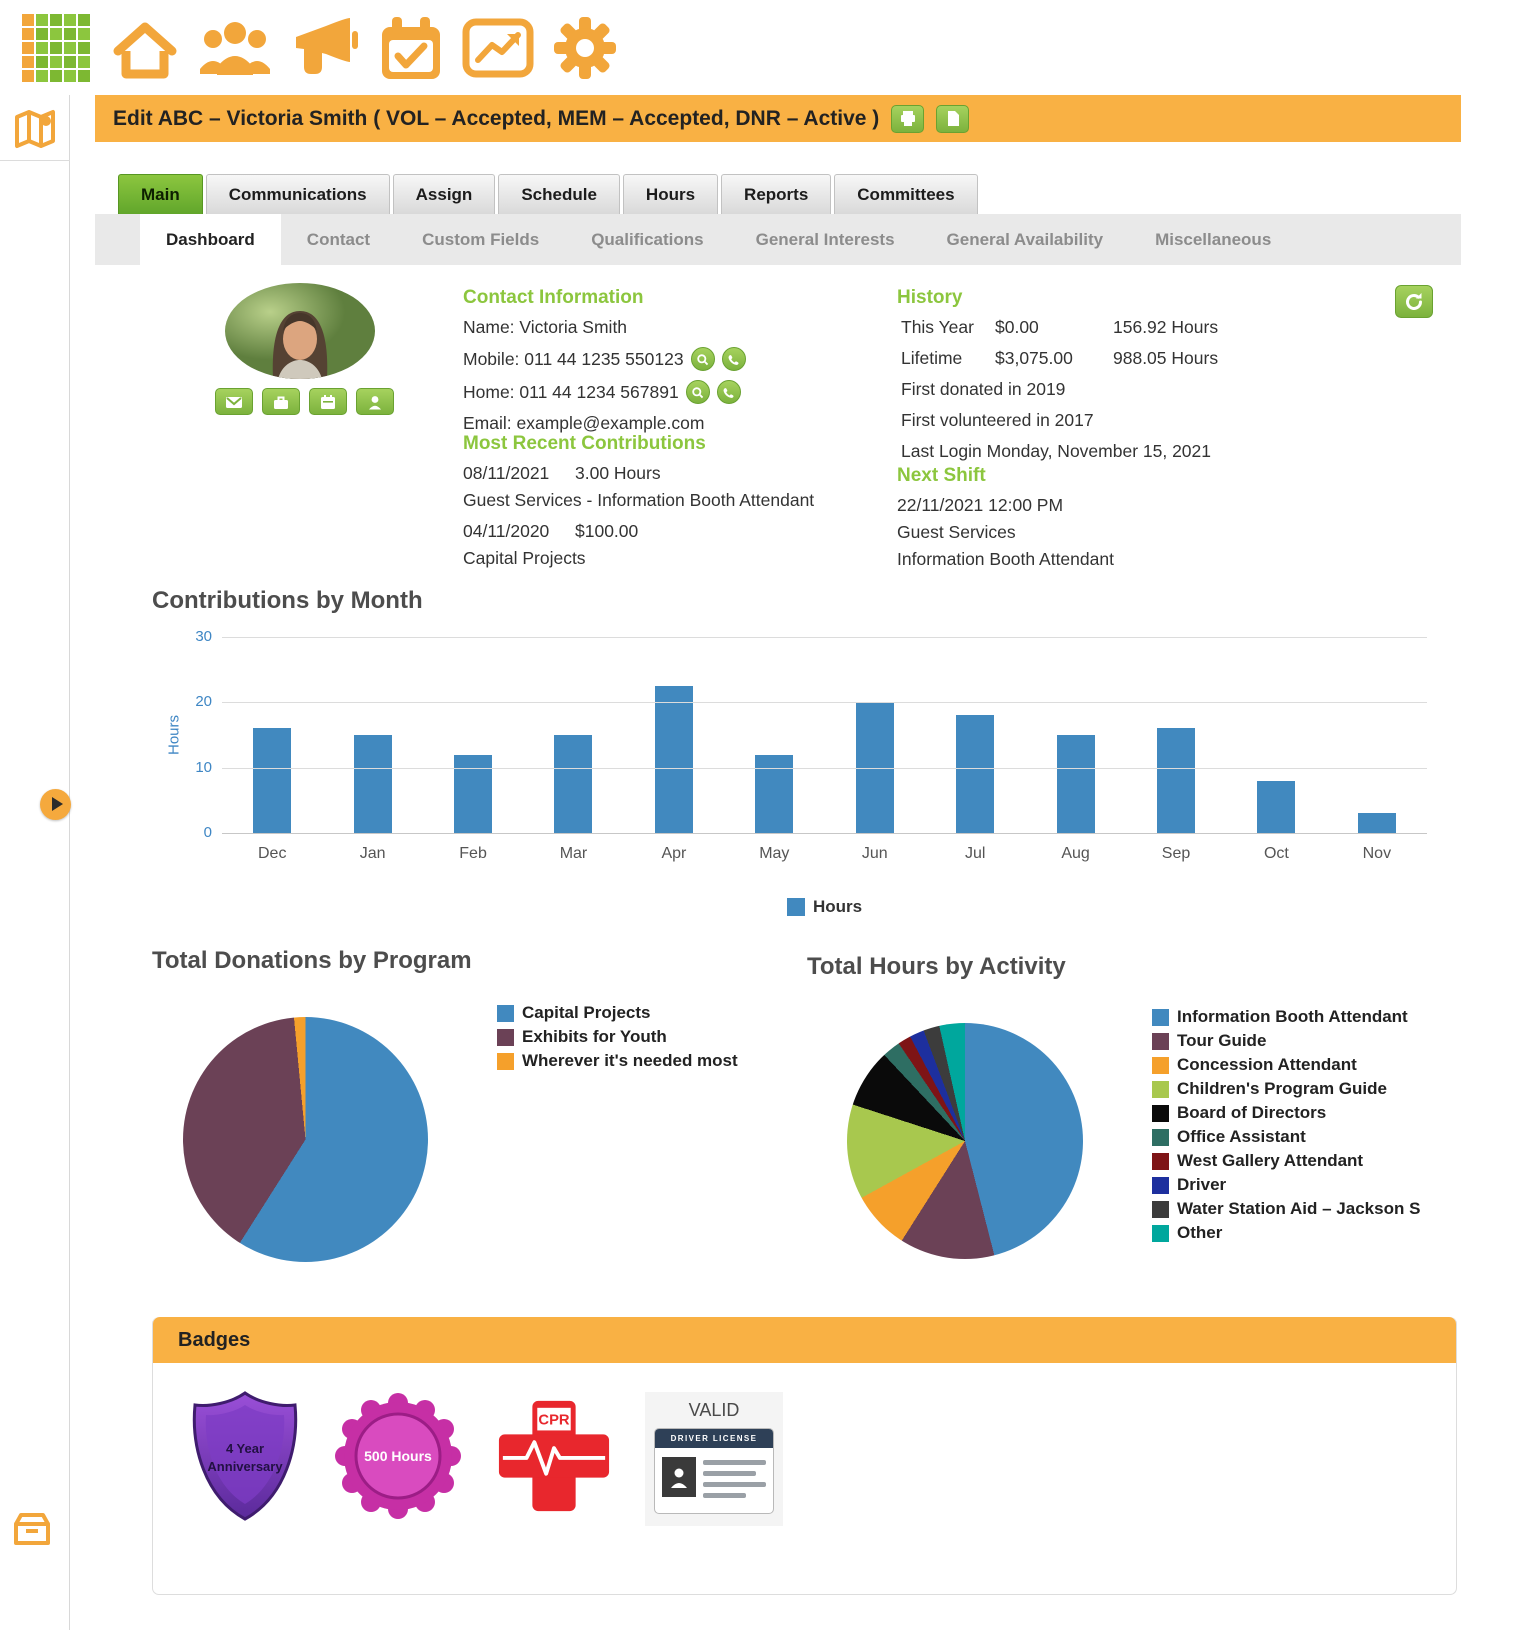 The width and height of the screenshot is (1532, 1630). Describe the element at coordinates (932, 358) in the screenshot. I see `history-label: Lifetime` at that location.